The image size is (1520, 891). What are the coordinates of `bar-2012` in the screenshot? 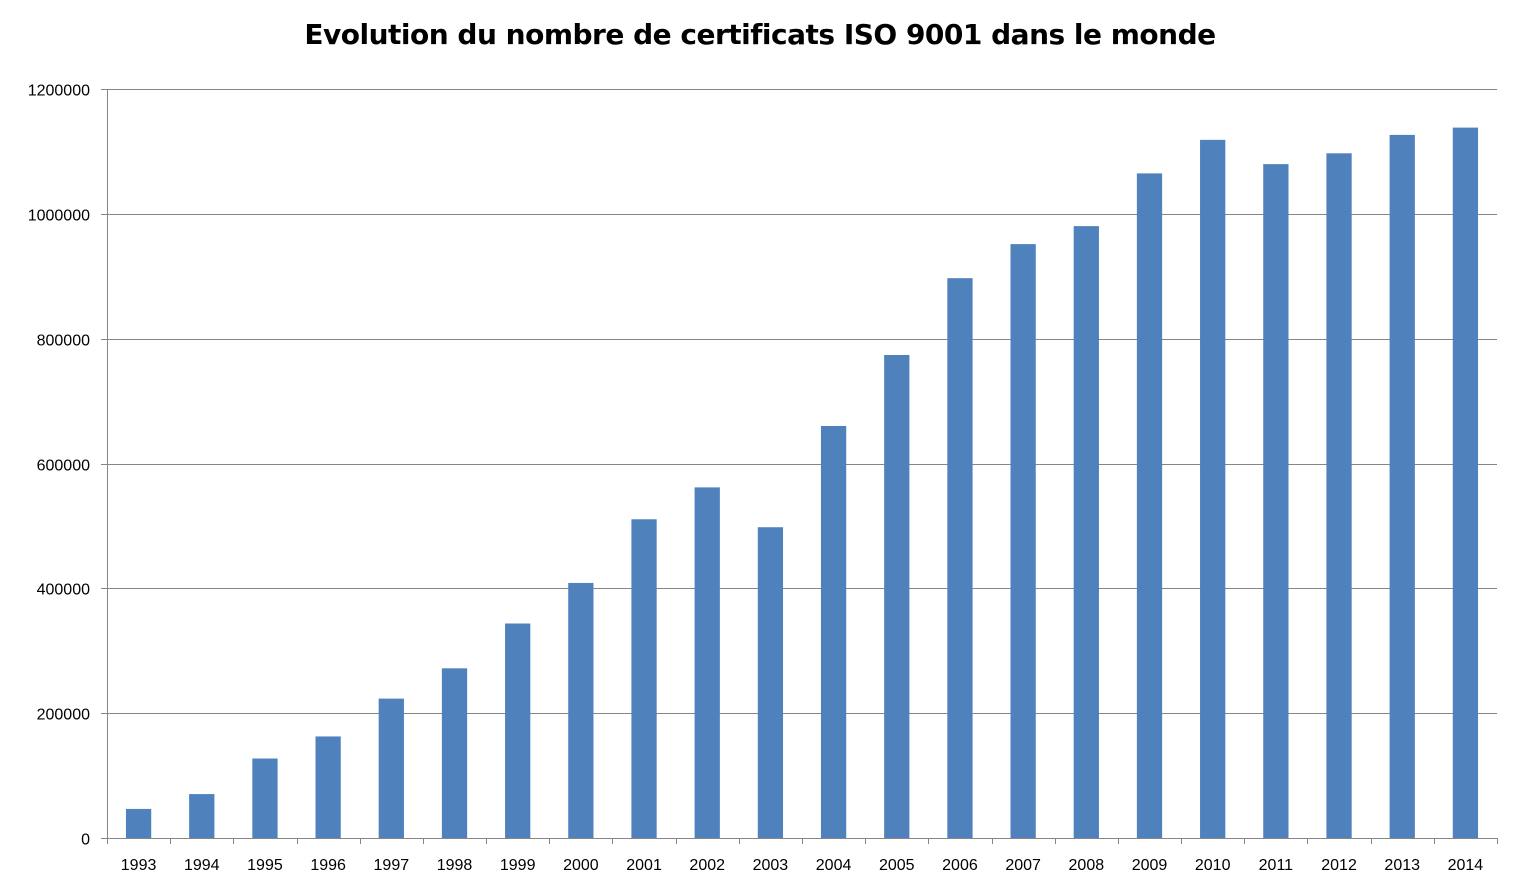 It's located at (1339, 496).